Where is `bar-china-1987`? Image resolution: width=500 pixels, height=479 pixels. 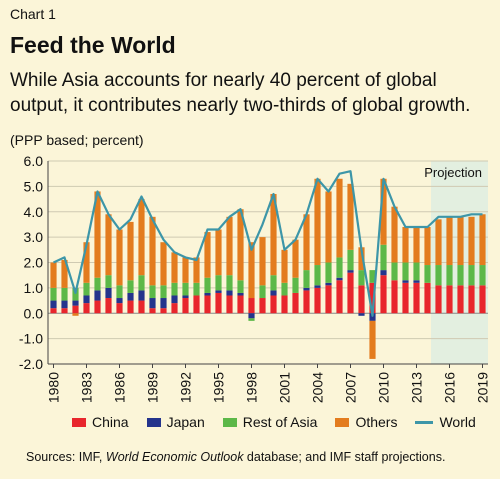
bar-china-1987 is located at coordinates (130, 307).